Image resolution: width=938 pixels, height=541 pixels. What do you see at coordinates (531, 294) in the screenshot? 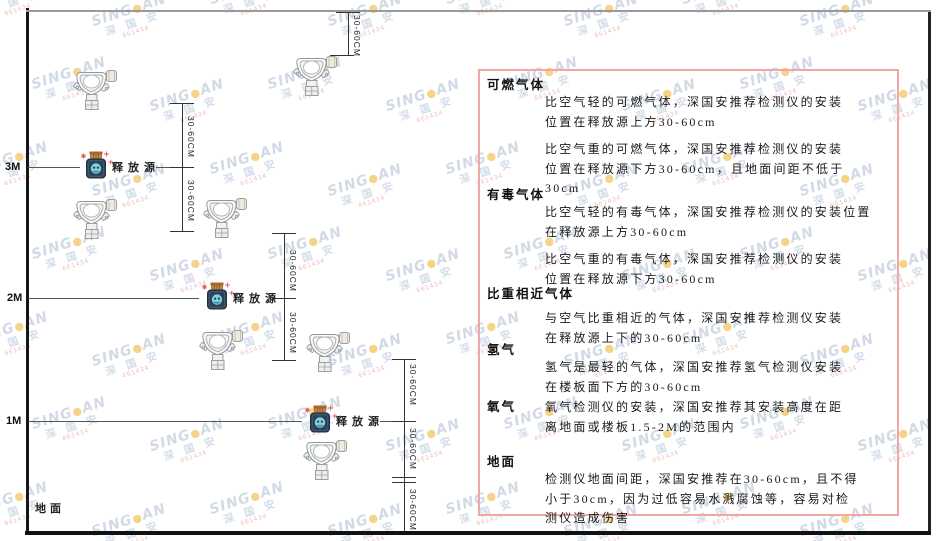
I see `section-heading: 比重相近气体` at bounding box center [531, 294].